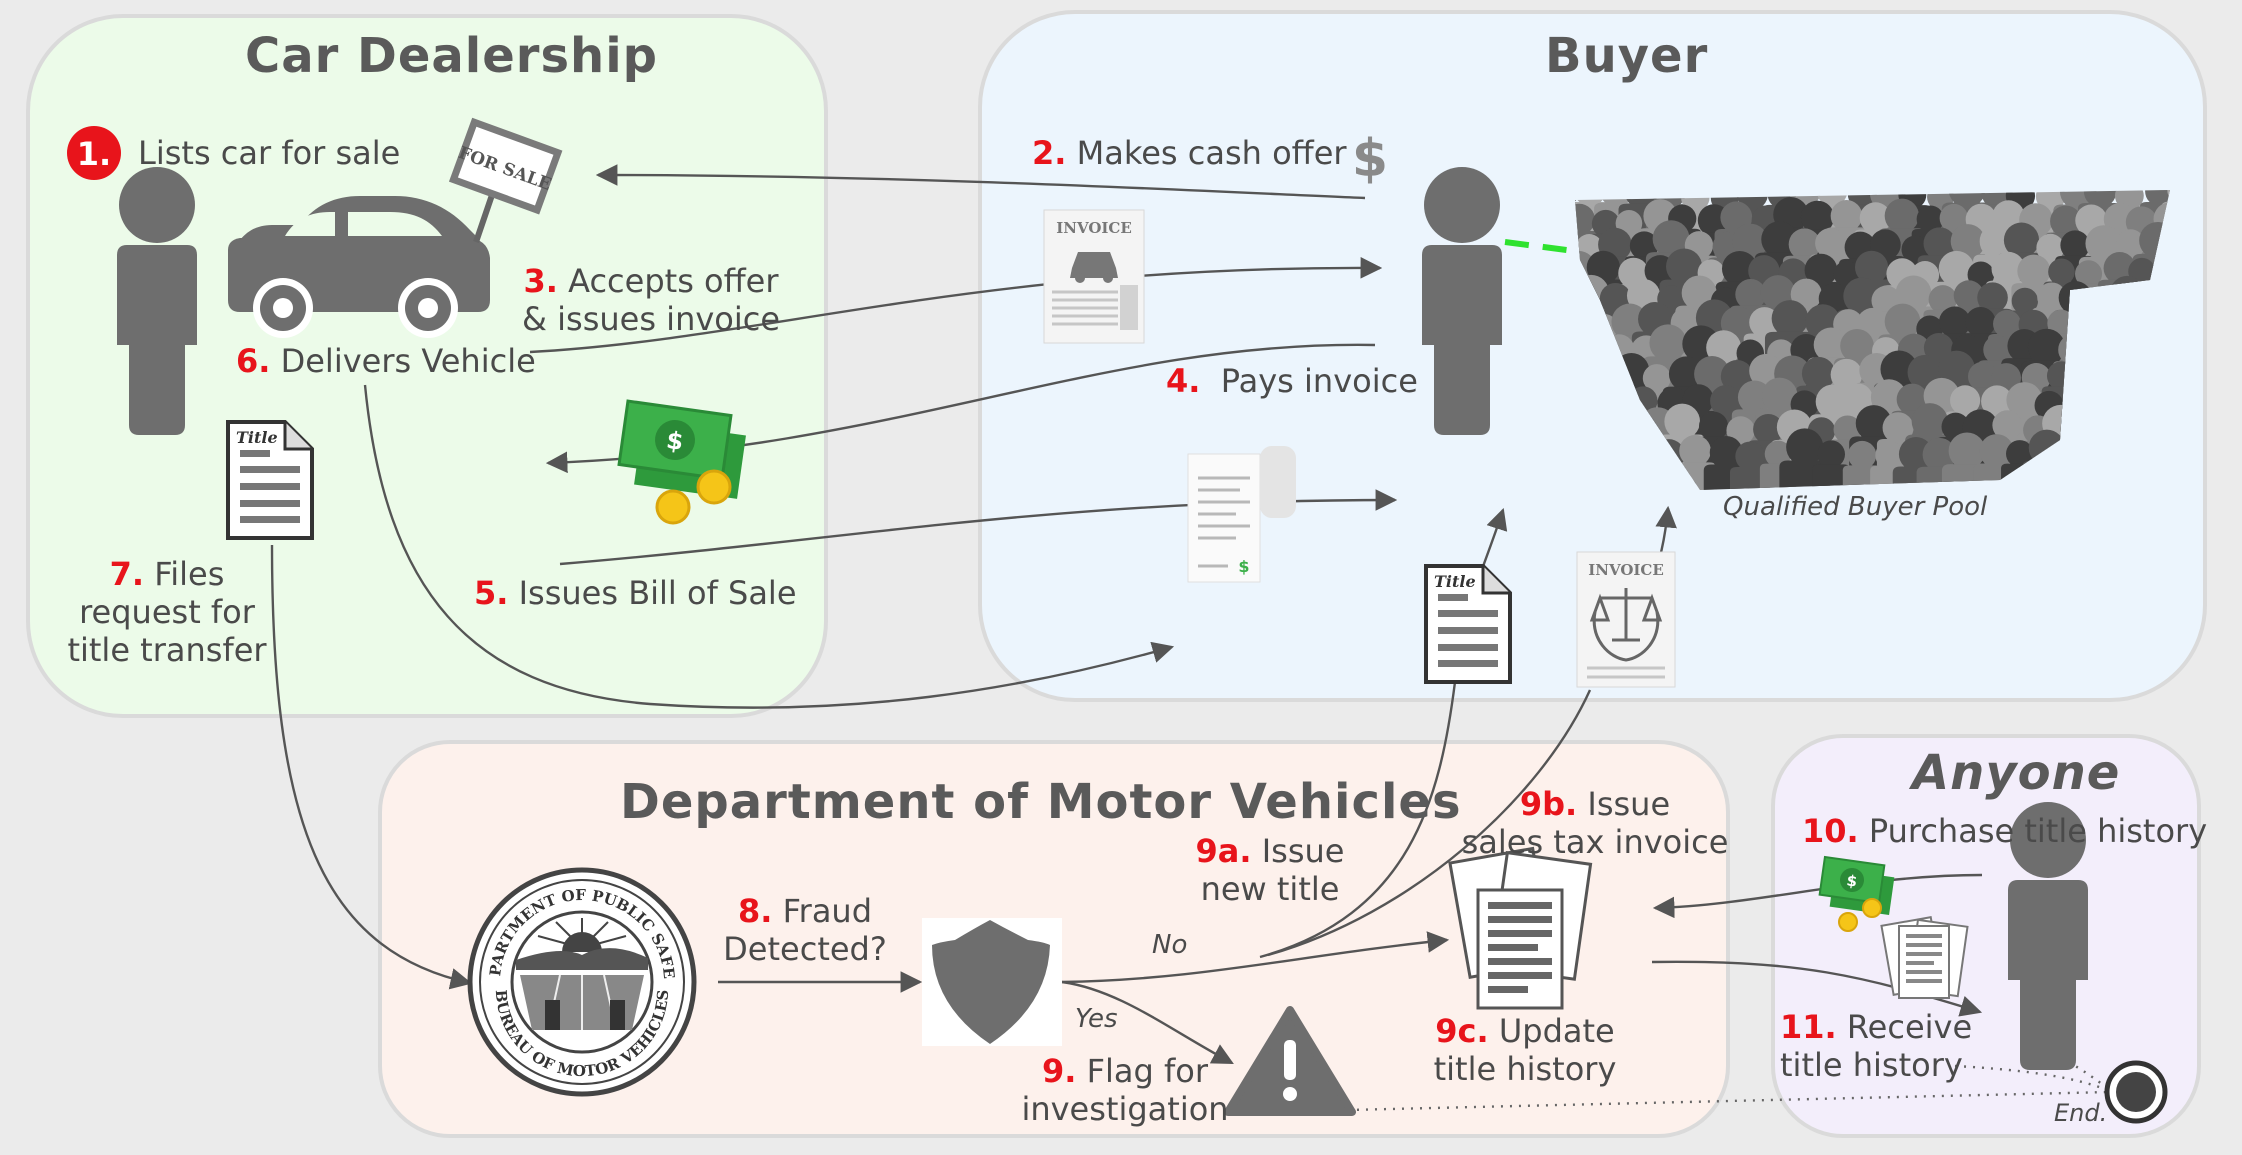 This screenshot has width=2242, height=1155. I want to click on end-terminal-icon, so click(2136, 1092).